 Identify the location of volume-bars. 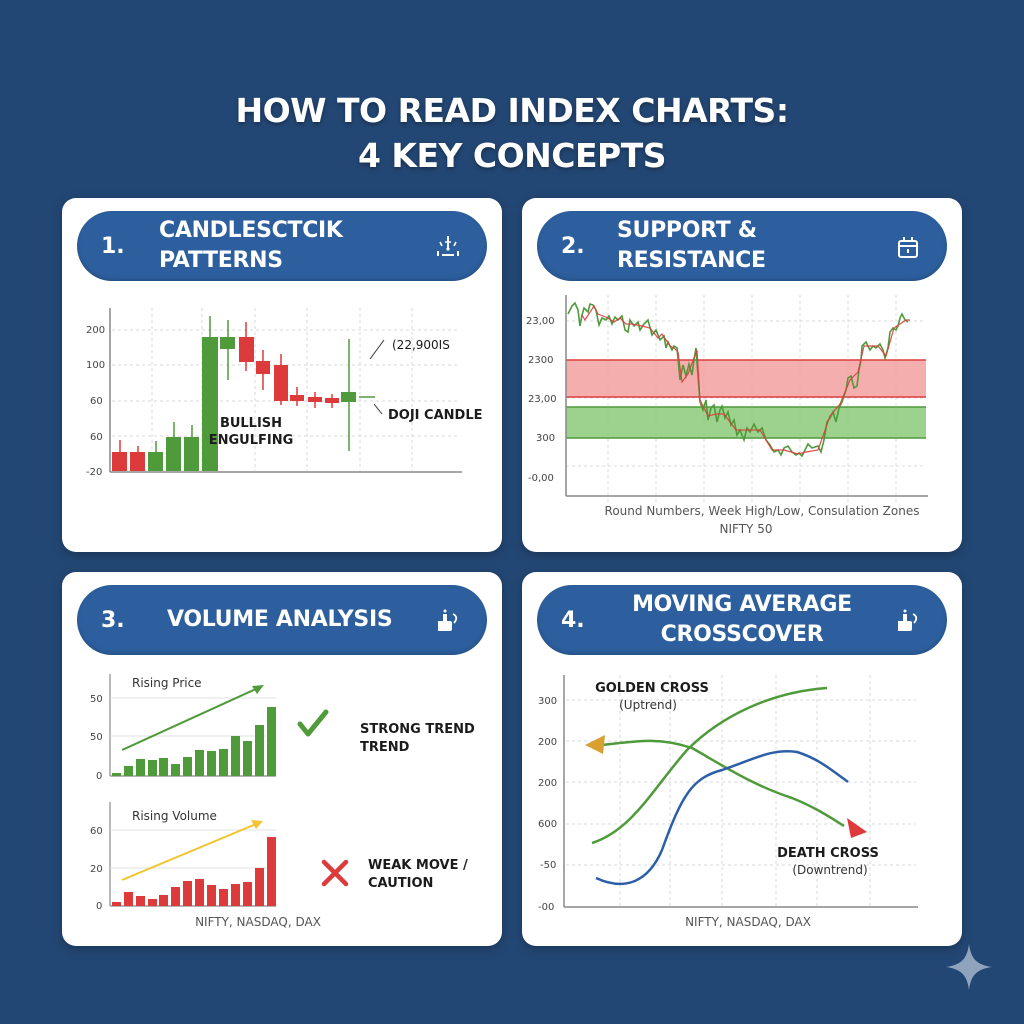
(194, 871).